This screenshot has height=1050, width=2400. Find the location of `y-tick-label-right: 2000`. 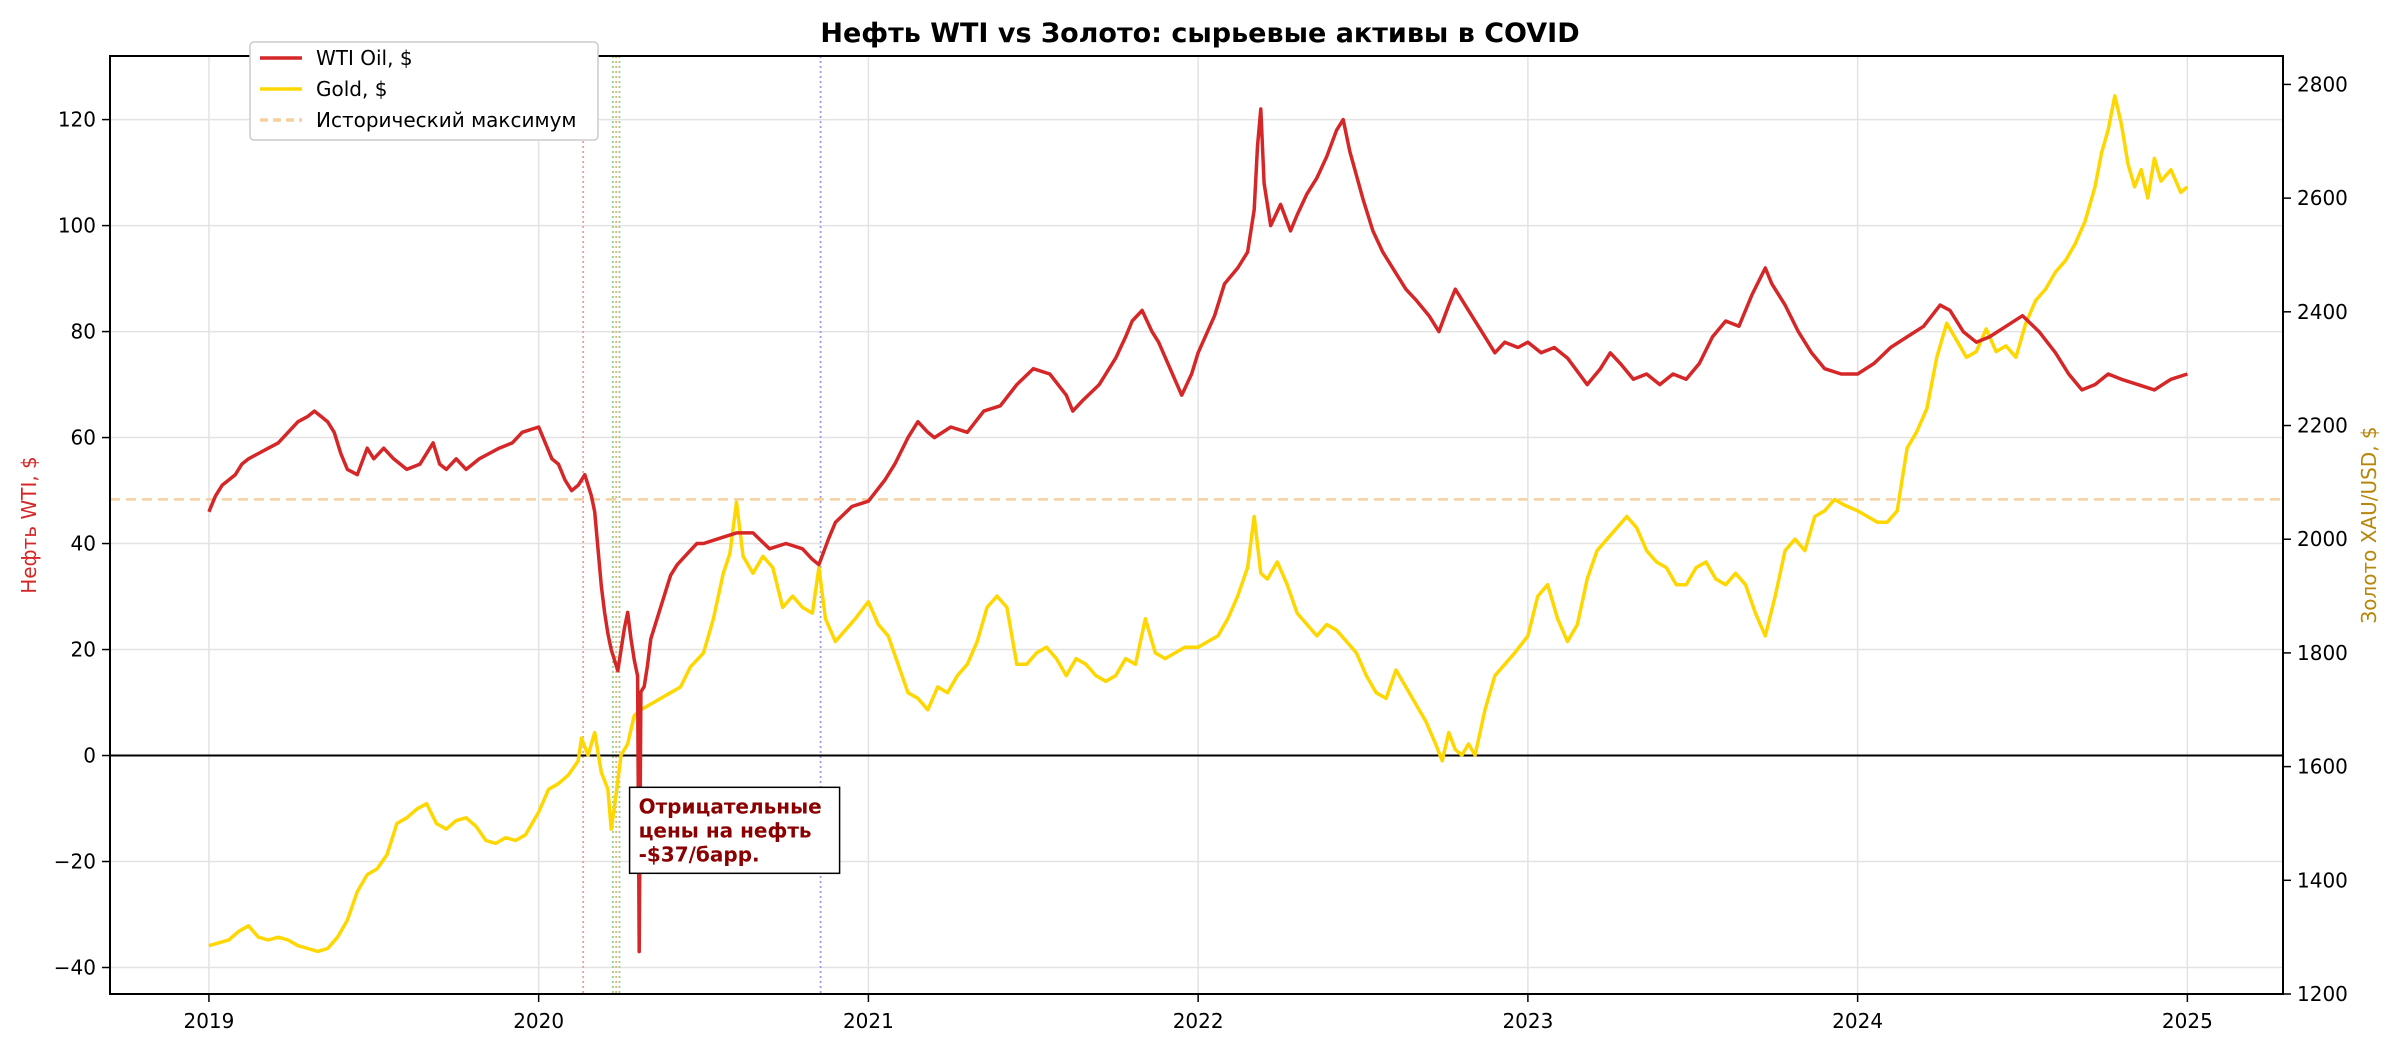

y-tick-label-right: 2000 is located at coordinates (2322, 539).